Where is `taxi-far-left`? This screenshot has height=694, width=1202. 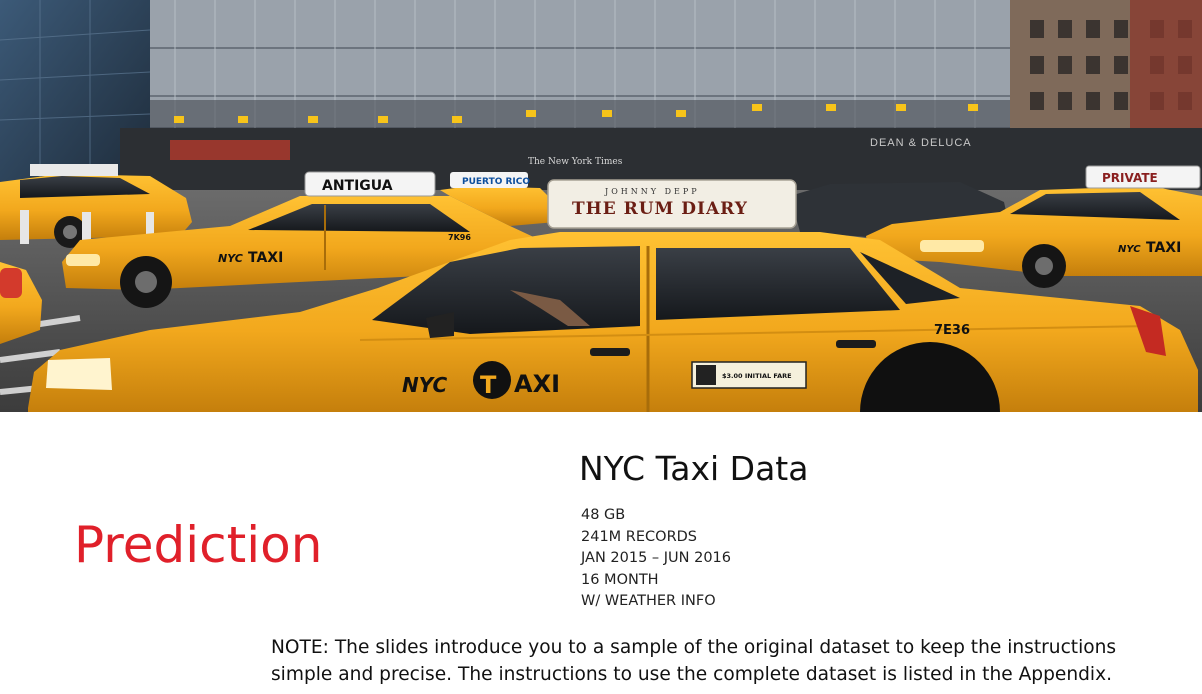 taxi-far-left is located at coordinates (96, 206).